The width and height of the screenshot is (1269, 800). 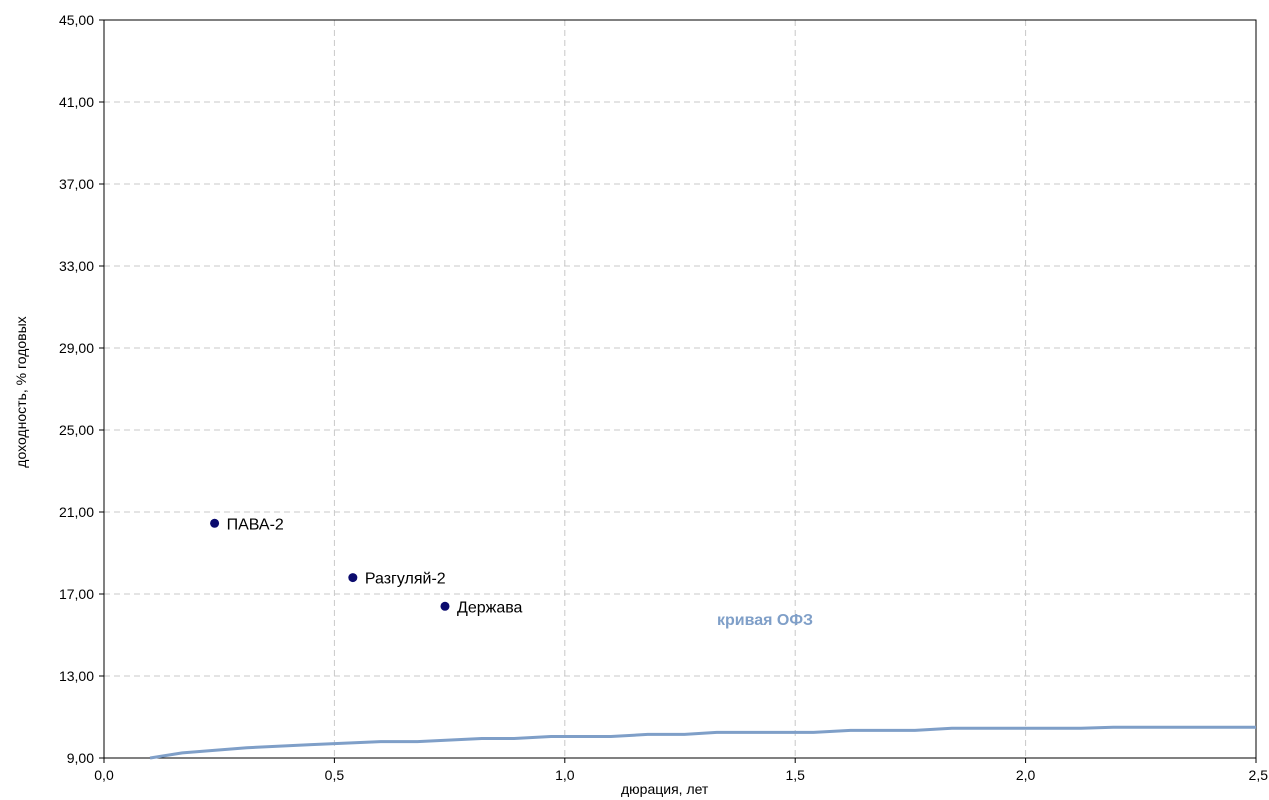 What do you see at coordinates (21, 391) in the screenshot?
I see `y-axis-title: доходность, % годовых` at bounding box center [21, 391].